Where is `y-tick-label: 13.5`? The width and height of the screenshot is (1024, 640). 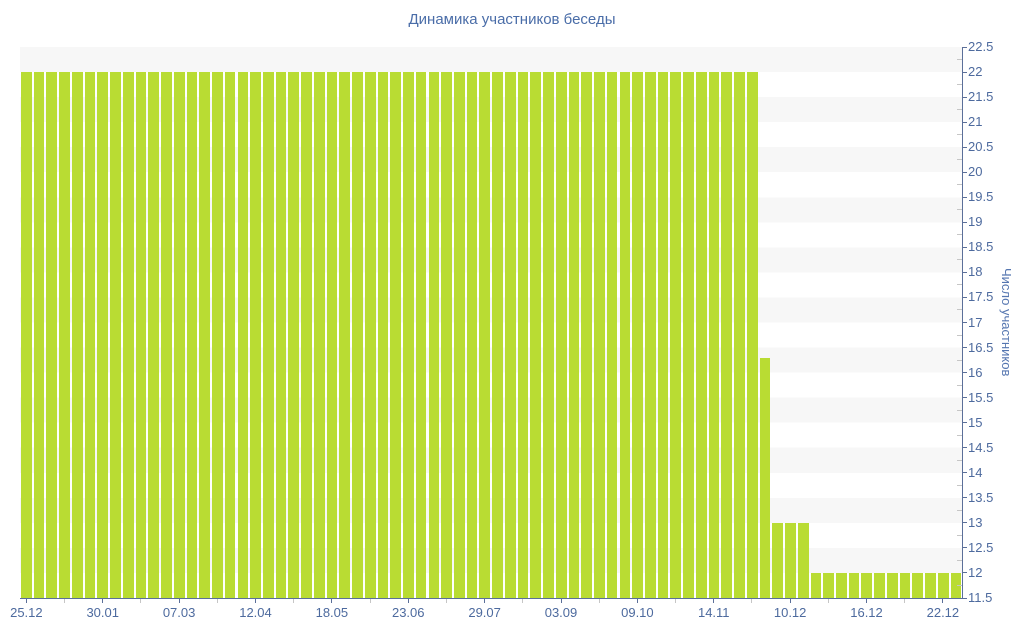
y-tick-label: 13.5 is located at coordinates (981, 497).